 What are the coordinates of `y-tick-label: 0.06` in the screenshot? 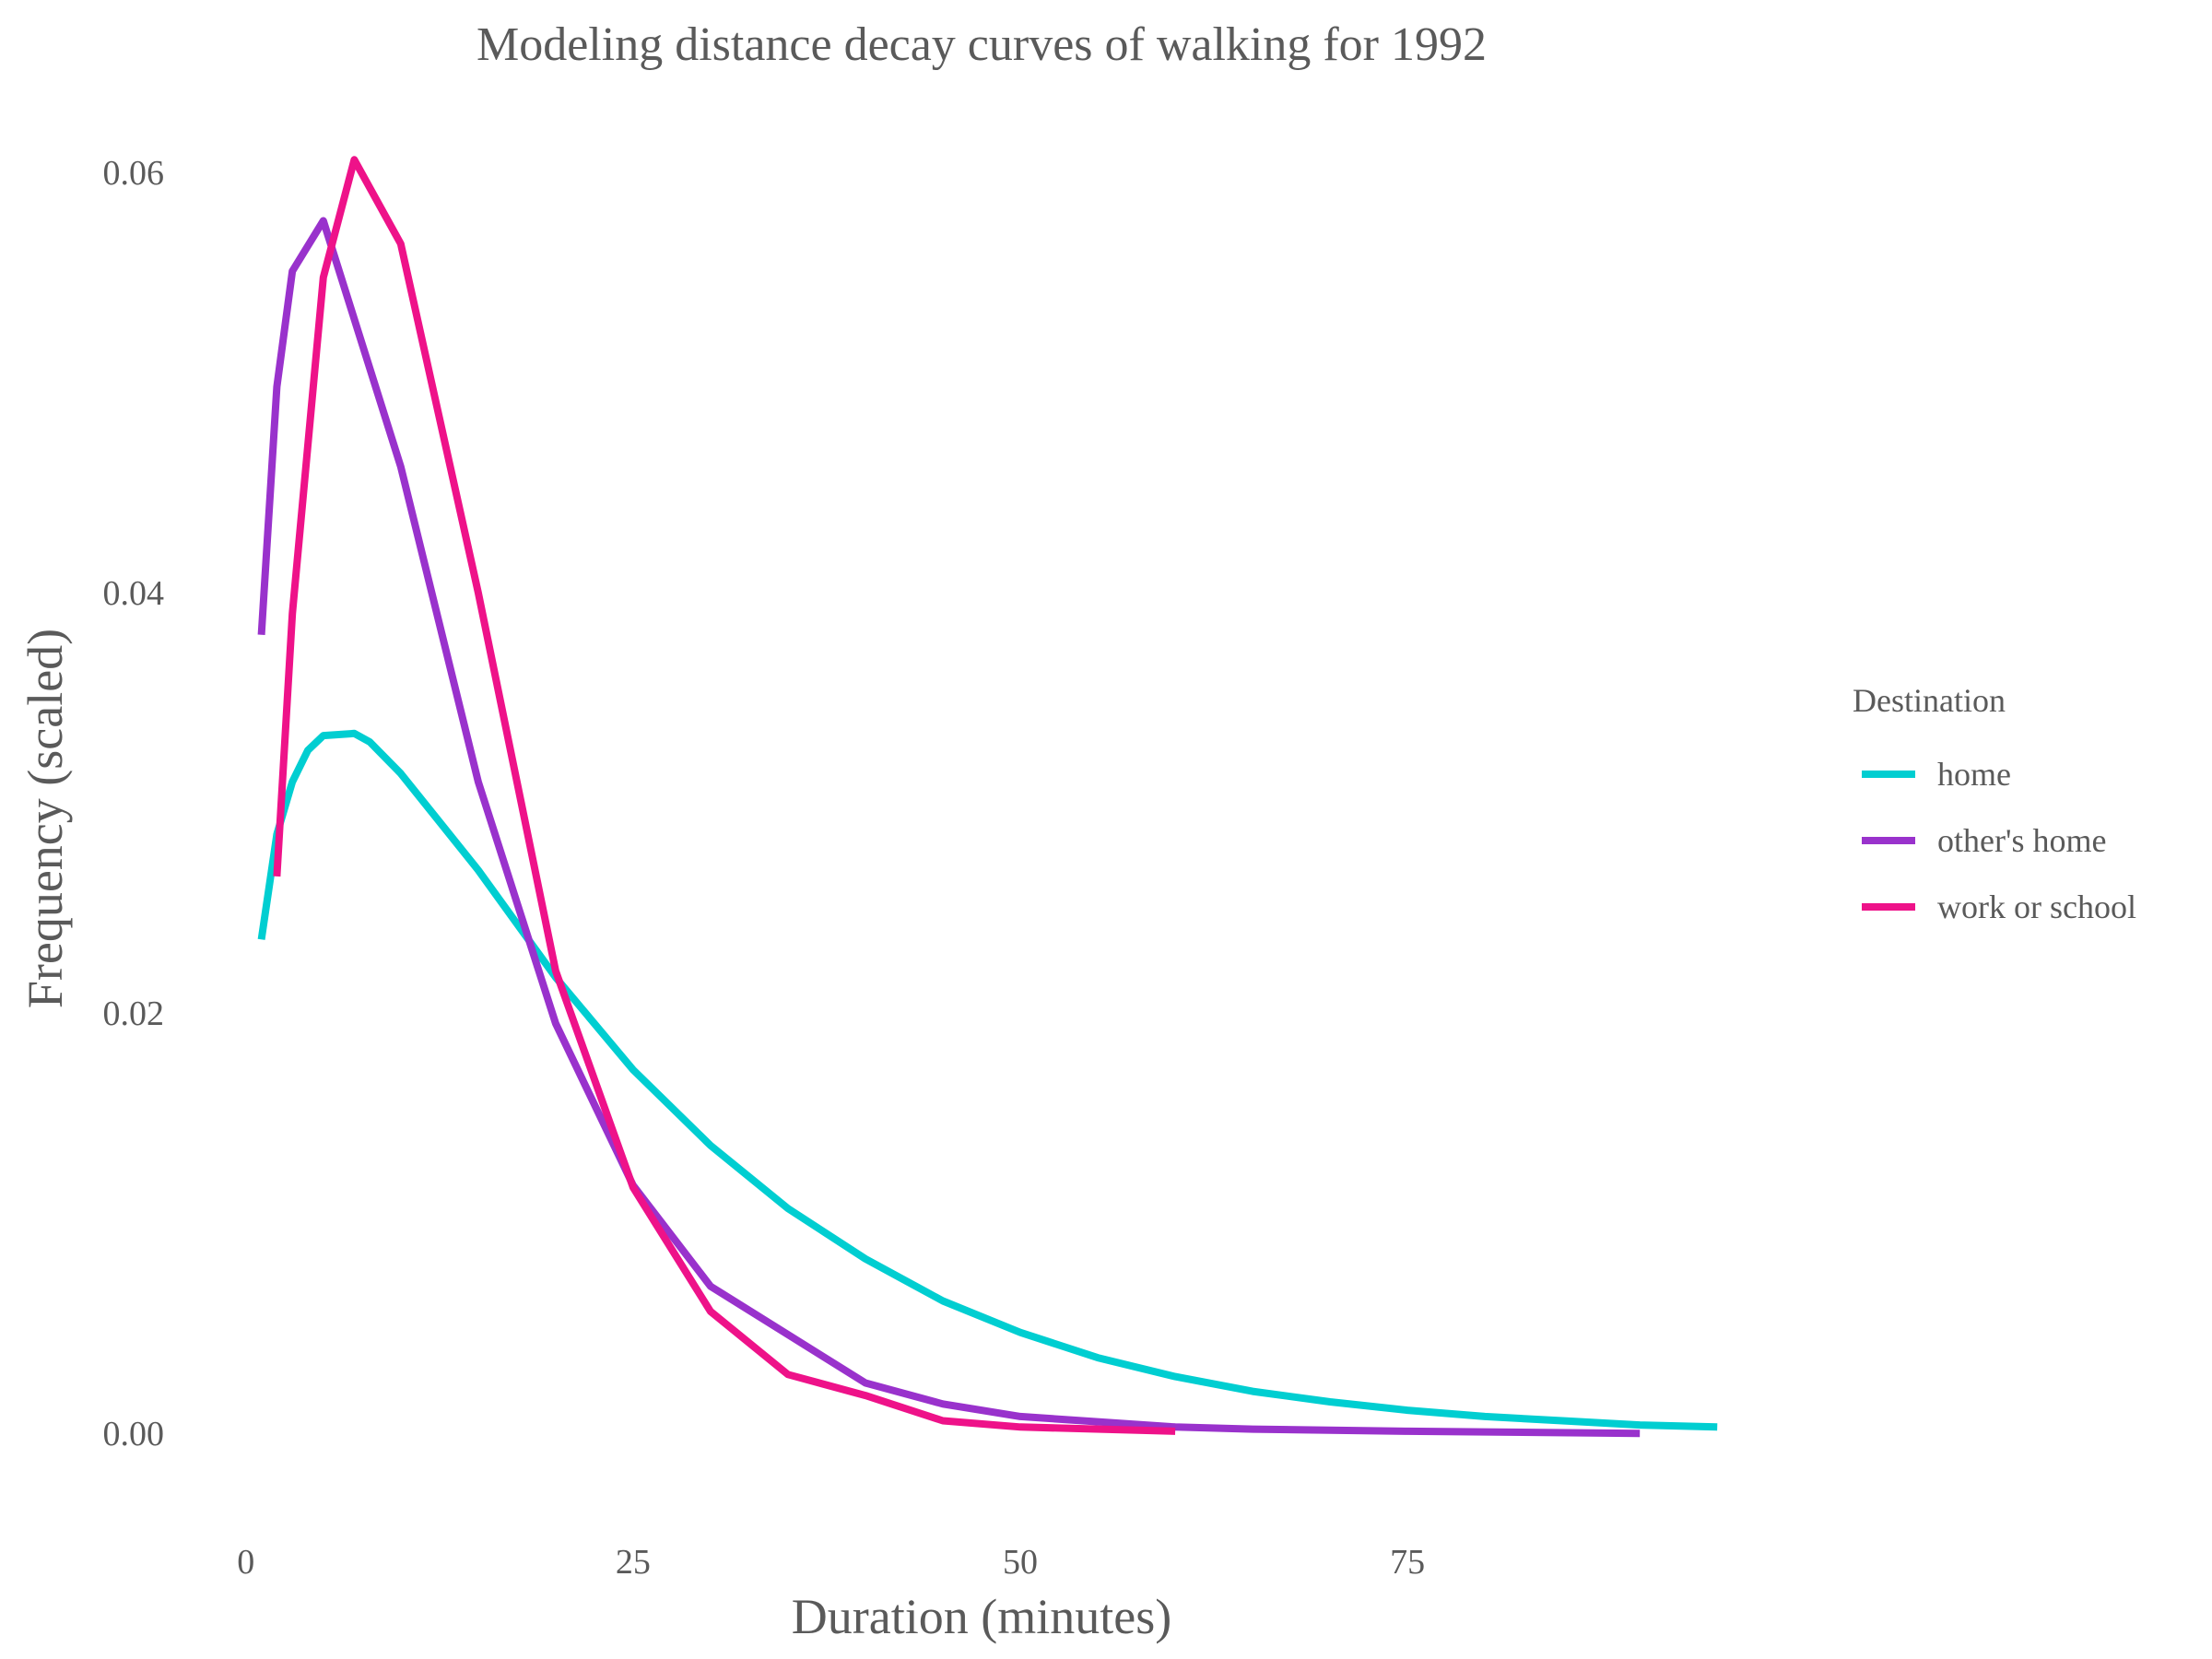 It's located at (134, 173).